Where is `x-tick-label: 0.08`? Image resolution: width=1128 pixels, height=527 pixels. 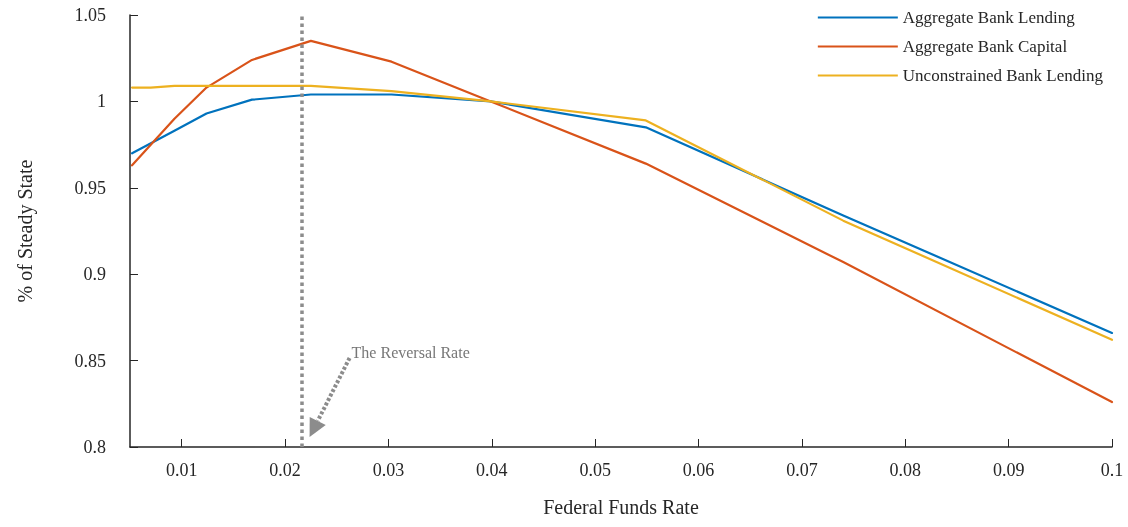
x-tick-label: 0.08 is located at coordinates (905, 470).